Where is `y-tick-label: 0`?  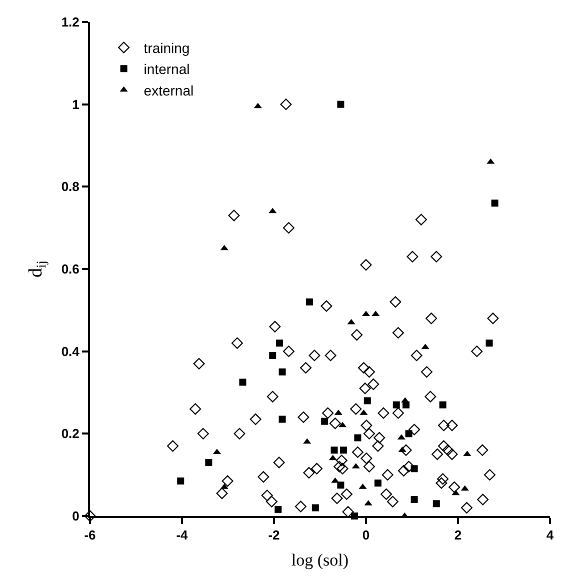 y-tick-label: 0 is located at coordinates (76, 516).